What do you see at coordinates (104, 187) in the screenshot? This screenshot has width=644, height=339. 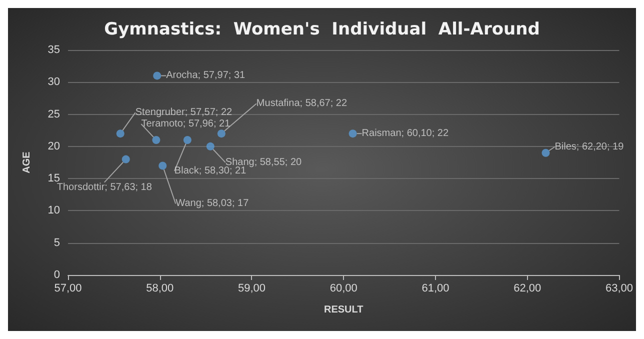 I see `data-label: Thorsdottir; 57,63; 18` at bounding box center [104, 187].